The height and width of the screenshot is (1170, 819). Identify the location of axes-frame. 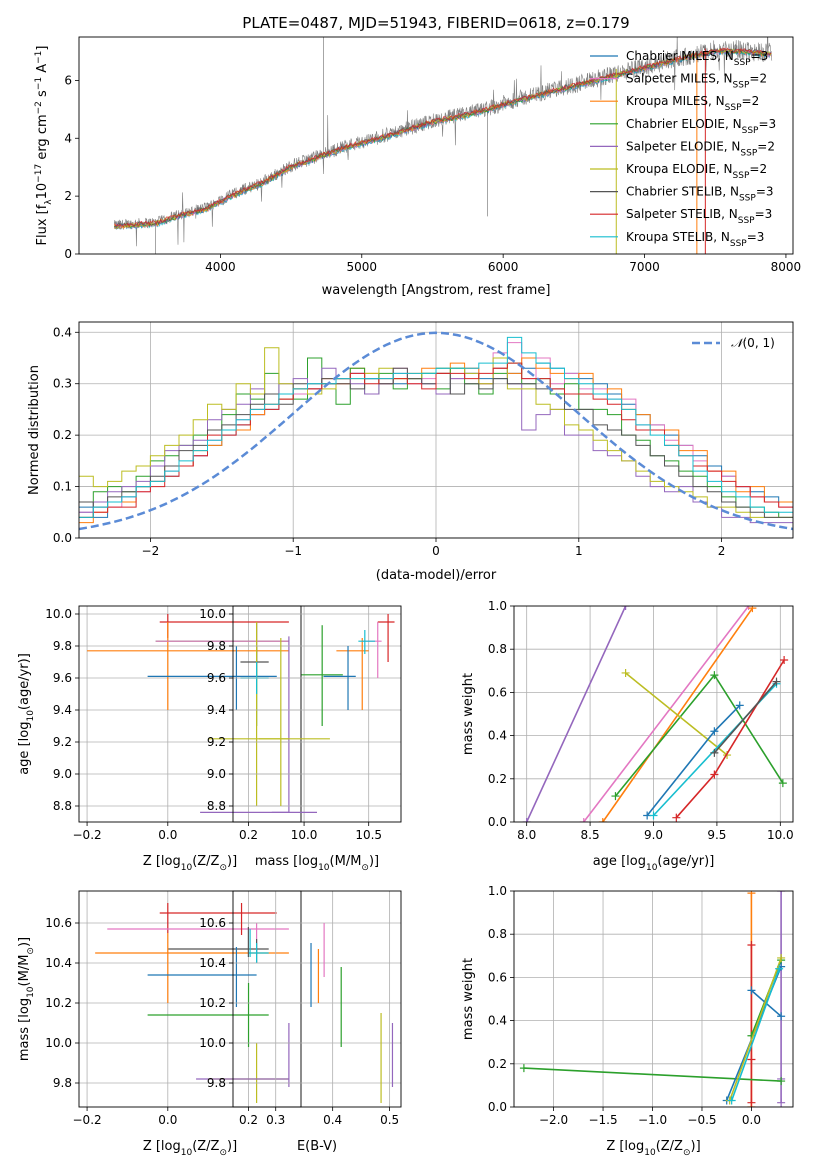
(190, 714).